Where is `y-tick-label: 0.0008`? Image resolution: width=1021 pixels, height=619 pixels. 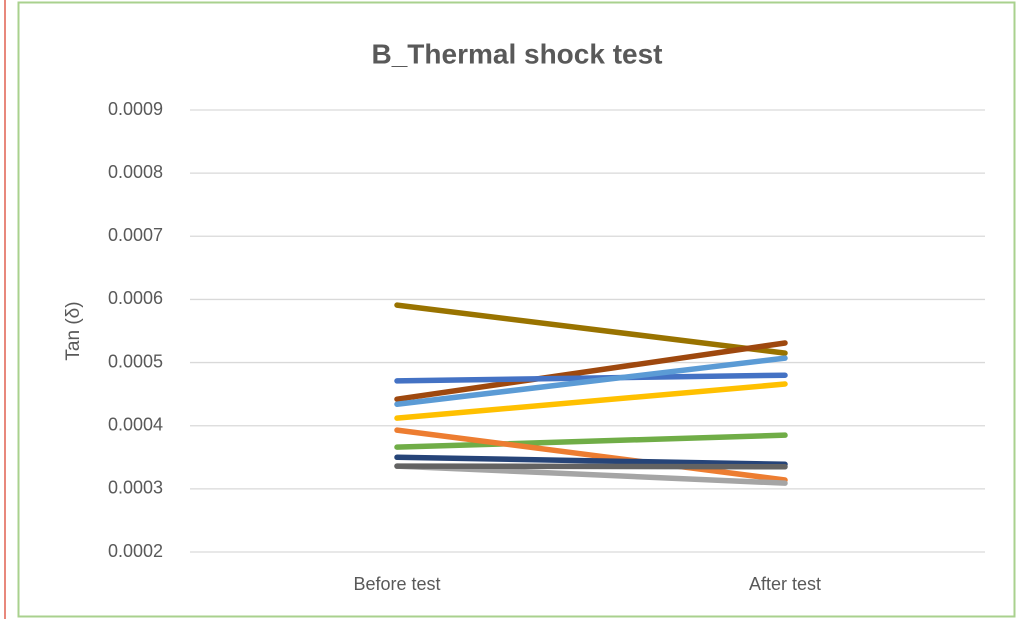
y-tick-label: 0.0008 is located at coordinates (135, 172).